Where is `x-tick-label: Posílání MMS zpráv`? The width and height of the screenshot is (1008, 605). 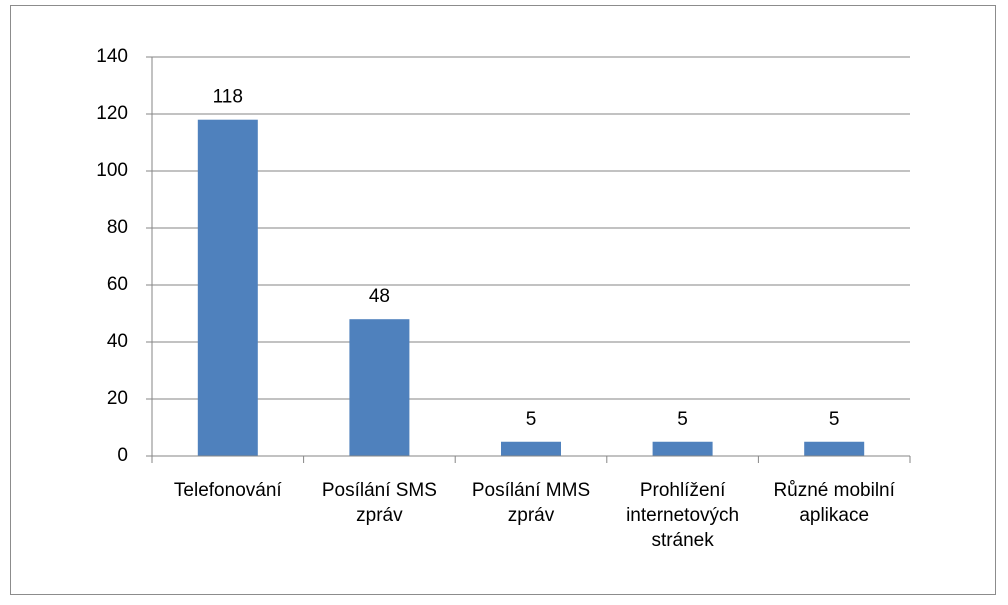 x-tick-label: Posílání MMS zpráv is located at coordinates (531, 503).